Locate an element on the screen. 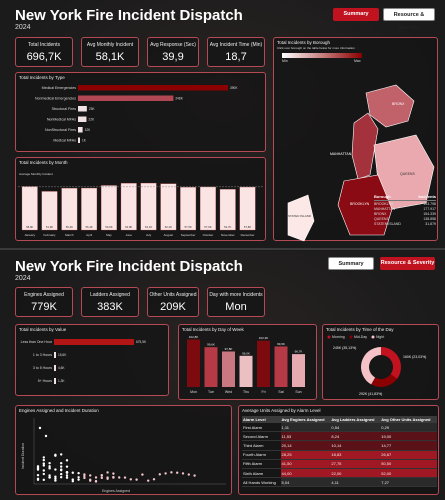 The width and height of the screenshot is (445, 500). brooklyn-area is located at coordinates (365, 205).